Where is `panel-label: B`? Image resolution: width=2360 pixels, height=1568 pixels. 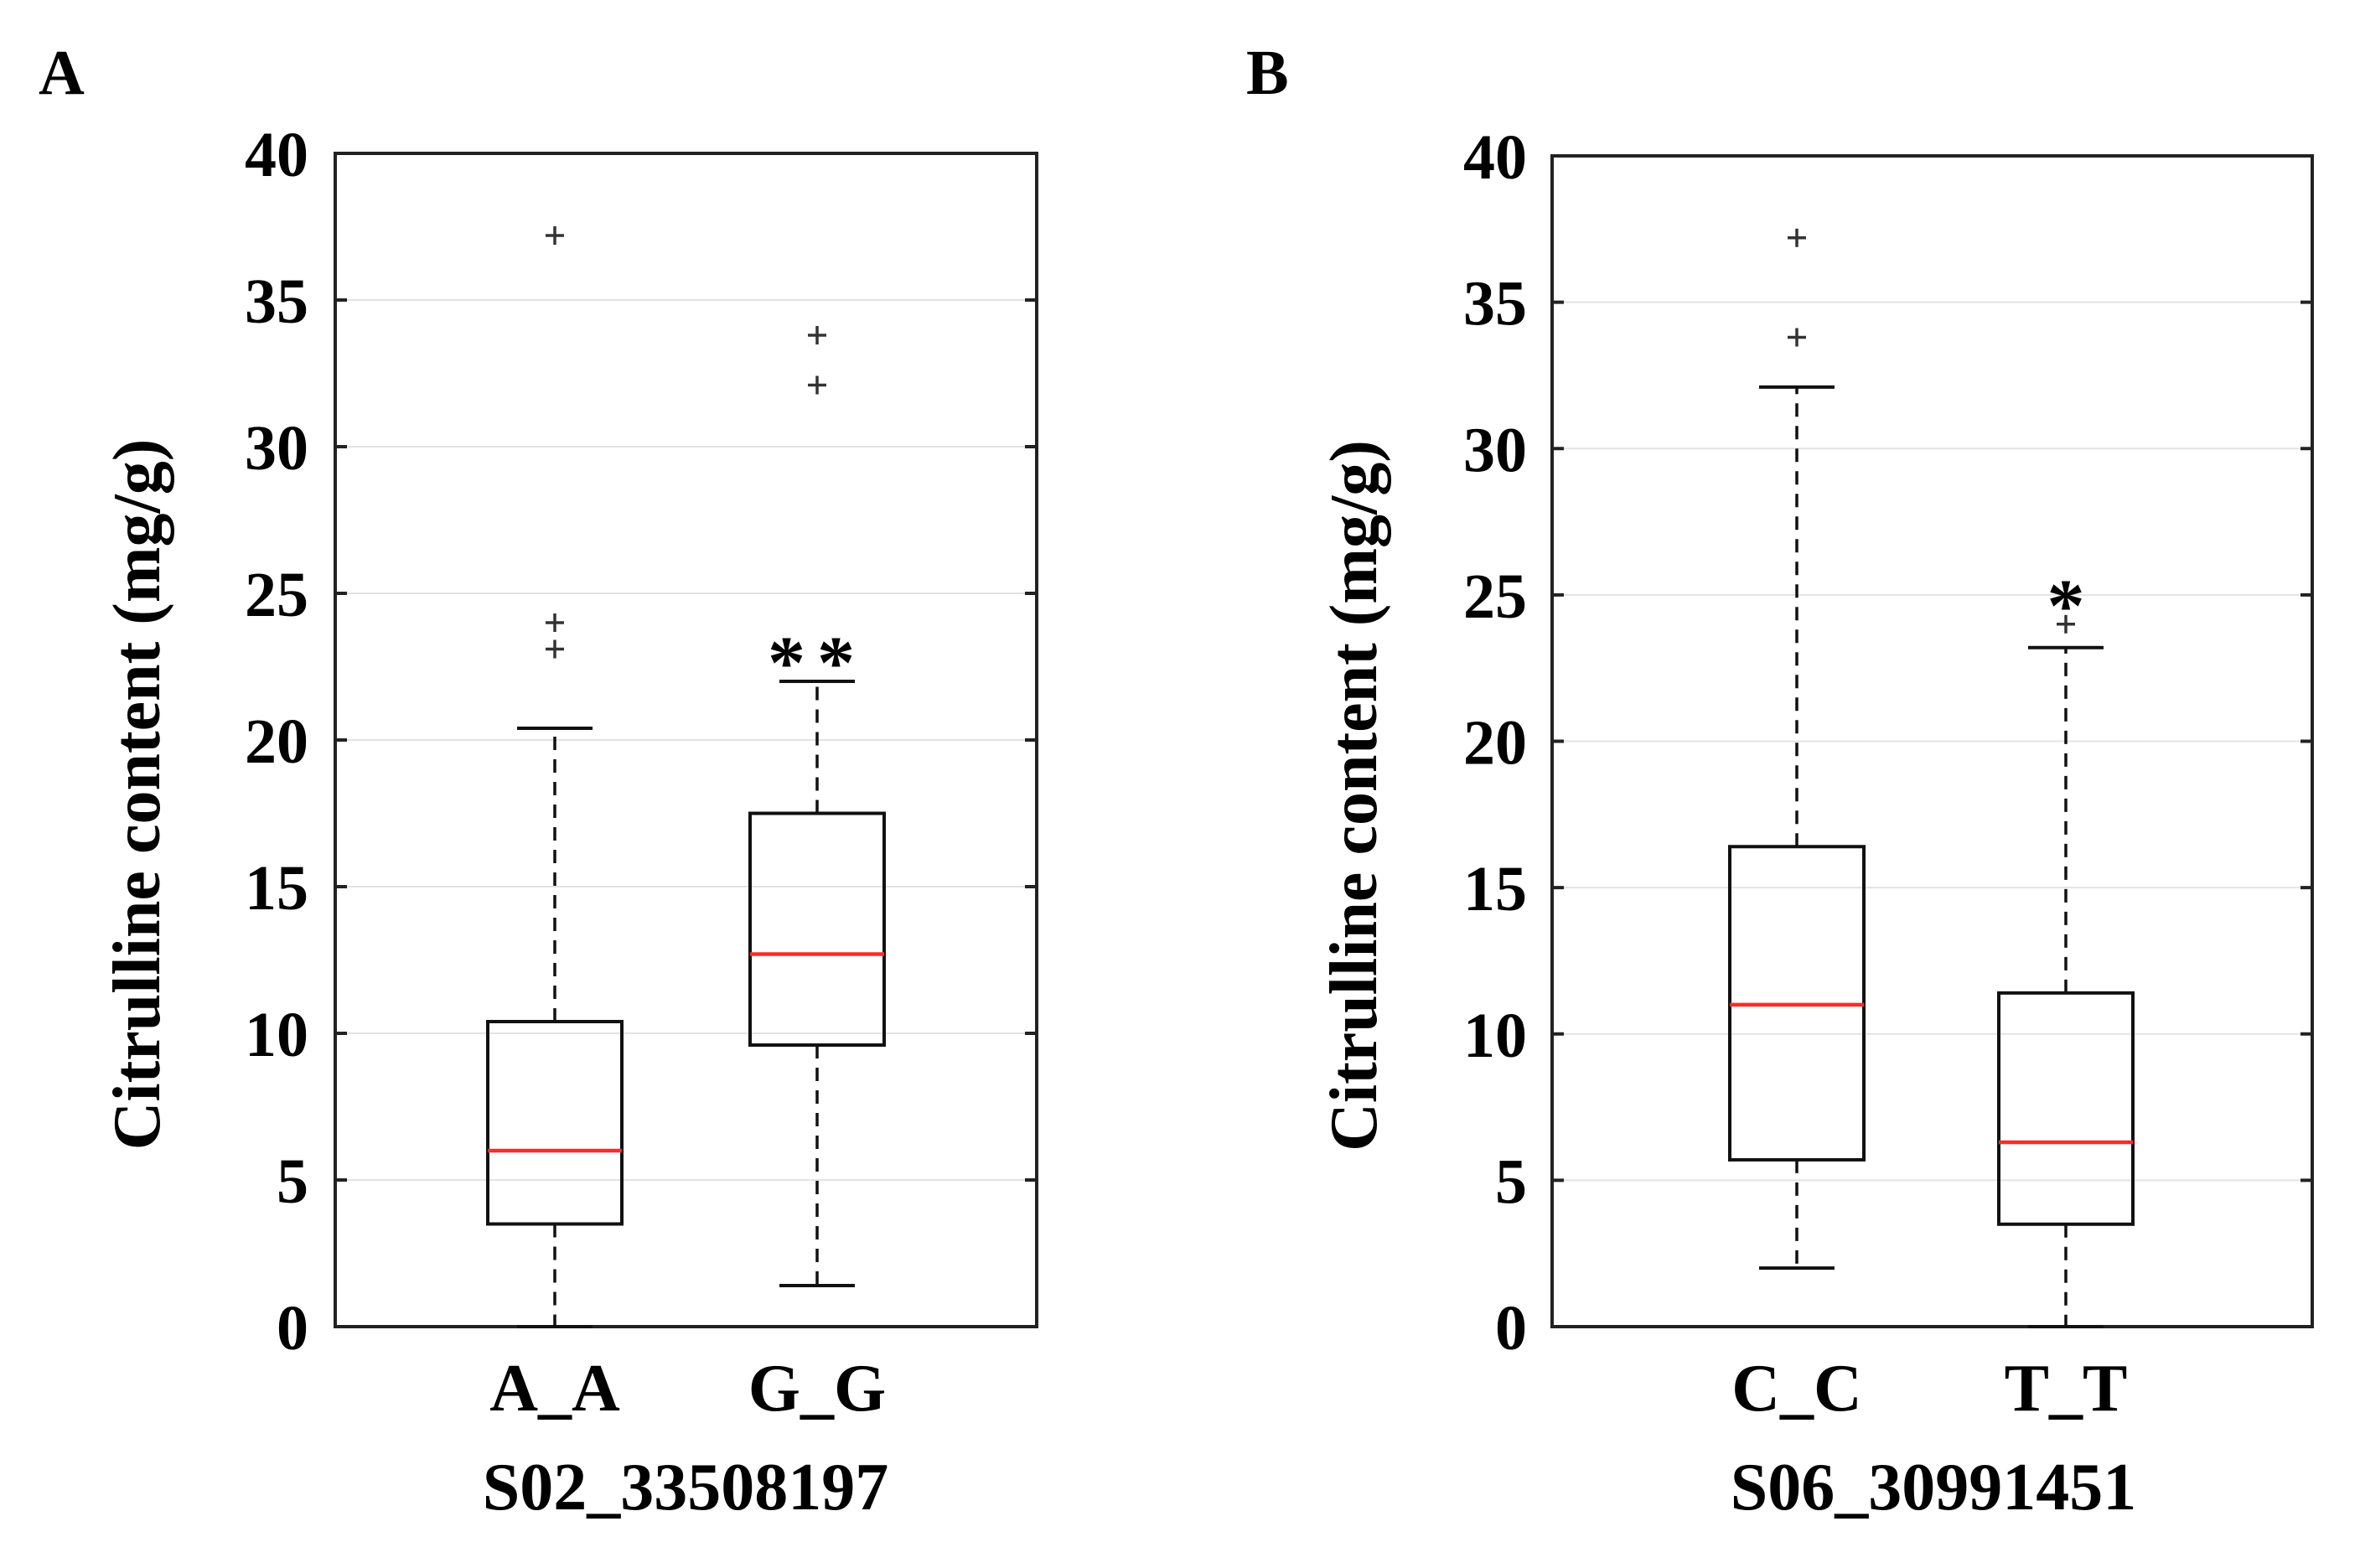
panel-label: B is located at coordinates (1267, 73).